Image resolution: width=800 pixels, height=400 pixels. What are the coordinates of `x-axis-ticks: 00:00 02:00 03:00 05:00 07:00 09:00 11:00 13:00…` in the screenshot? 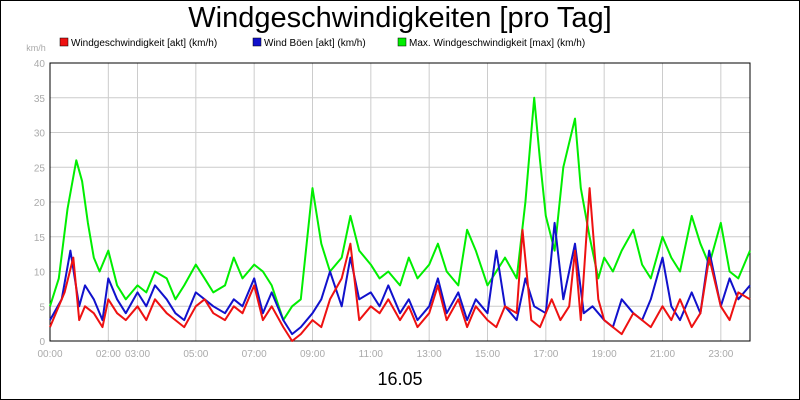 It's located at (385, 354).